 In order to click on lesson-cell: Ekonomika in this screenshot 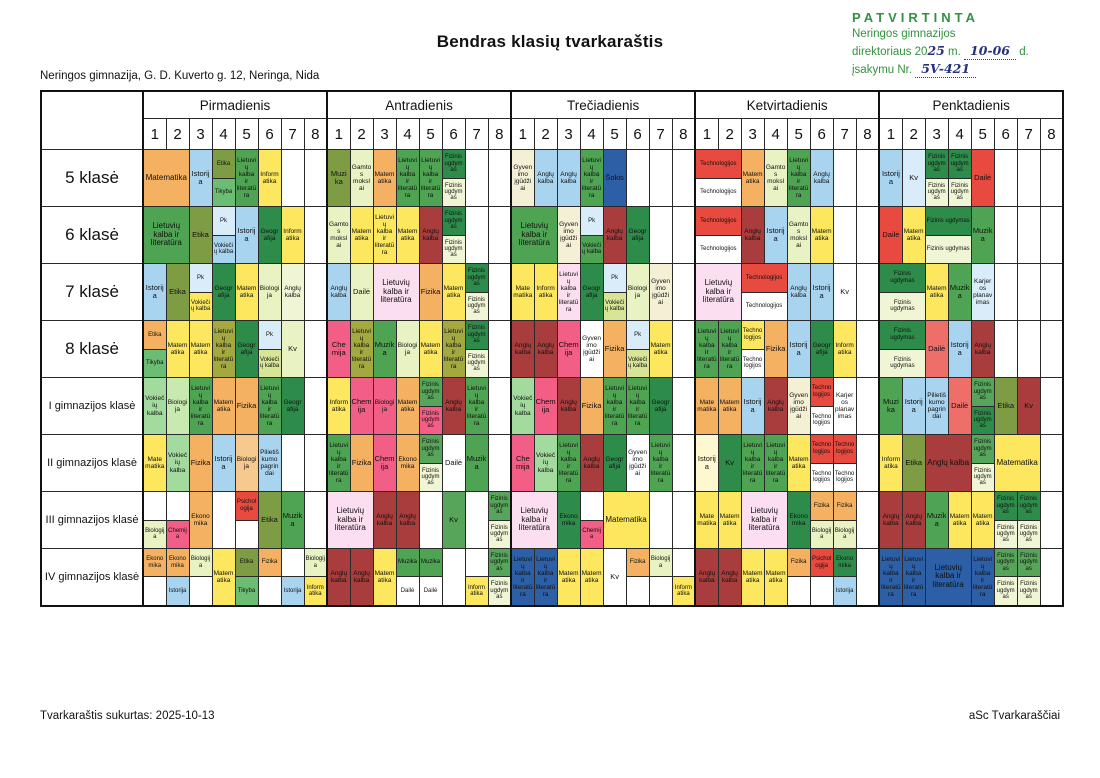, I will do `click(154, 577)`.